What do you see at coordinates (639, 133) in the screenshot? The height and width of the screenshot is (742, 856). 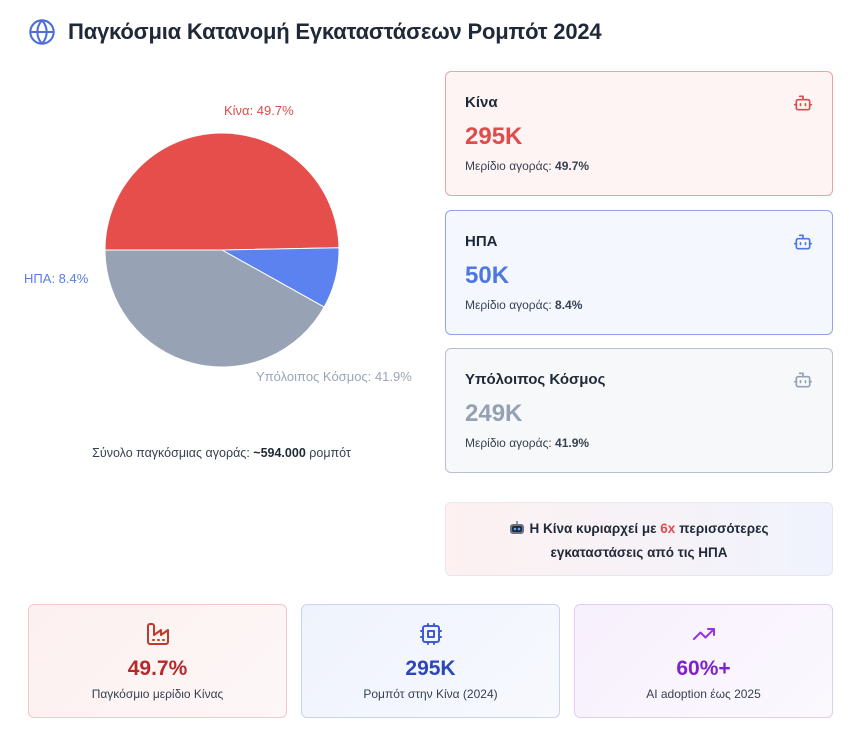 I see `country-card-china: Κίνα 295K Μερίδιο αγοράς: 49.7%` at bounding box center [639, 133].